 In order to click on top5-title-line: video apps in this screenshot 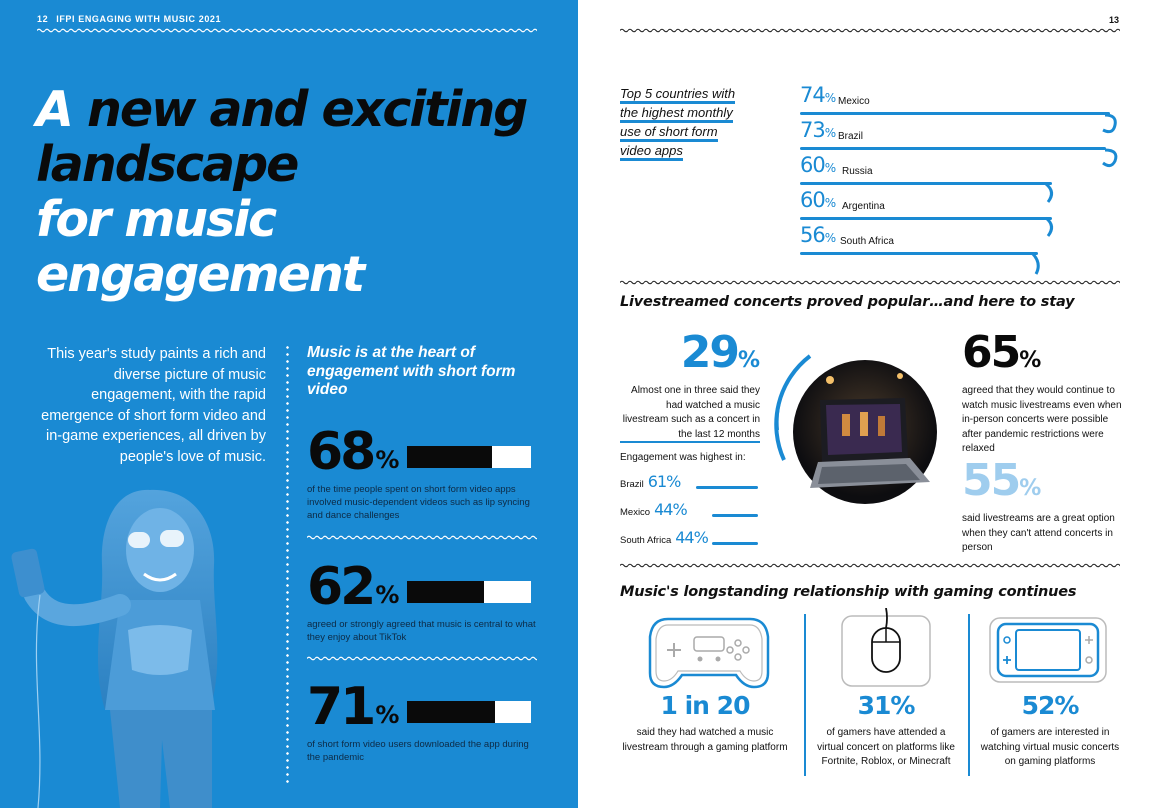, I will do `click(651, 152)`.